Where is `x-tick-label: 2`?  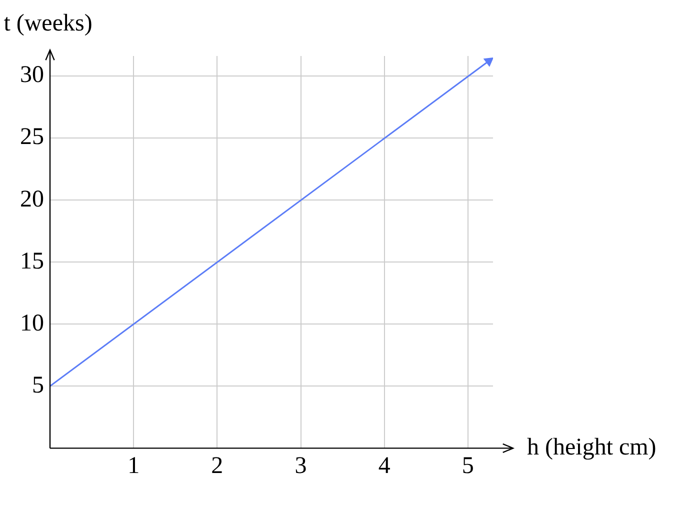
x-tick-label: 2 is located at coordinates (217, 465).